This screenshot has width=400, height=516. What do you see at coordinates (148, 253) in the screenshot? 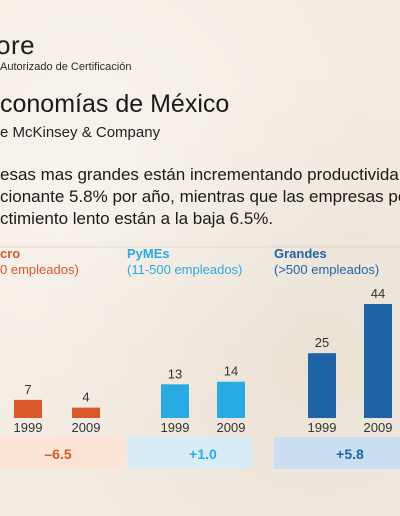
I see `group-title: PyMEs` at bounding box center [148, 253].